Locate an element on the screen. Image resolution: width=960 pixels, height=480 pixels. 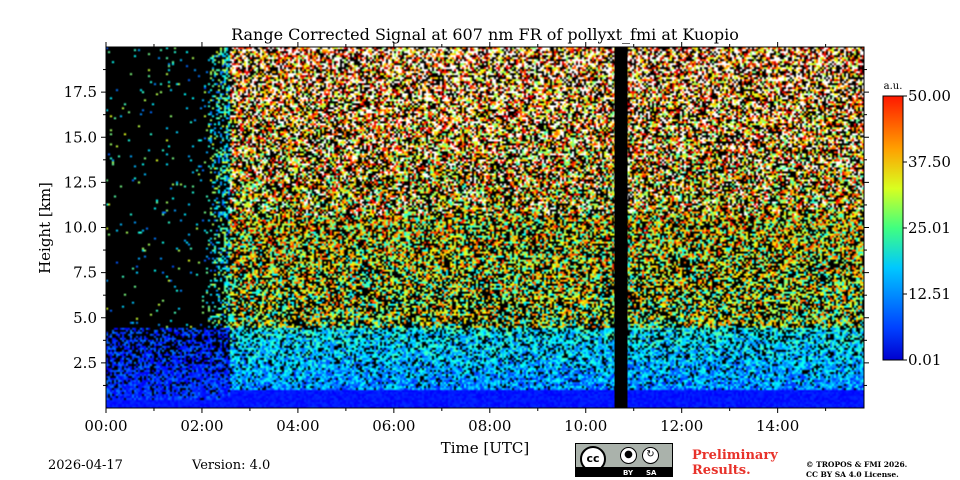
footer-date: 2026-04-17 is located at coordinates (85, 465).